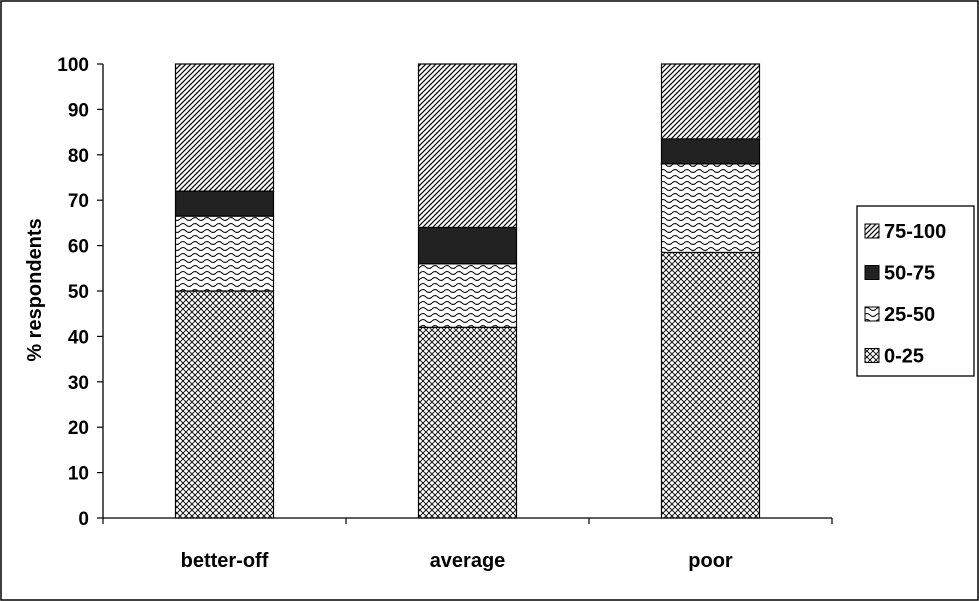 This screenshot has height=601, width=979. I want to click on bar-segment-0-25-poor, so click(710, 385).